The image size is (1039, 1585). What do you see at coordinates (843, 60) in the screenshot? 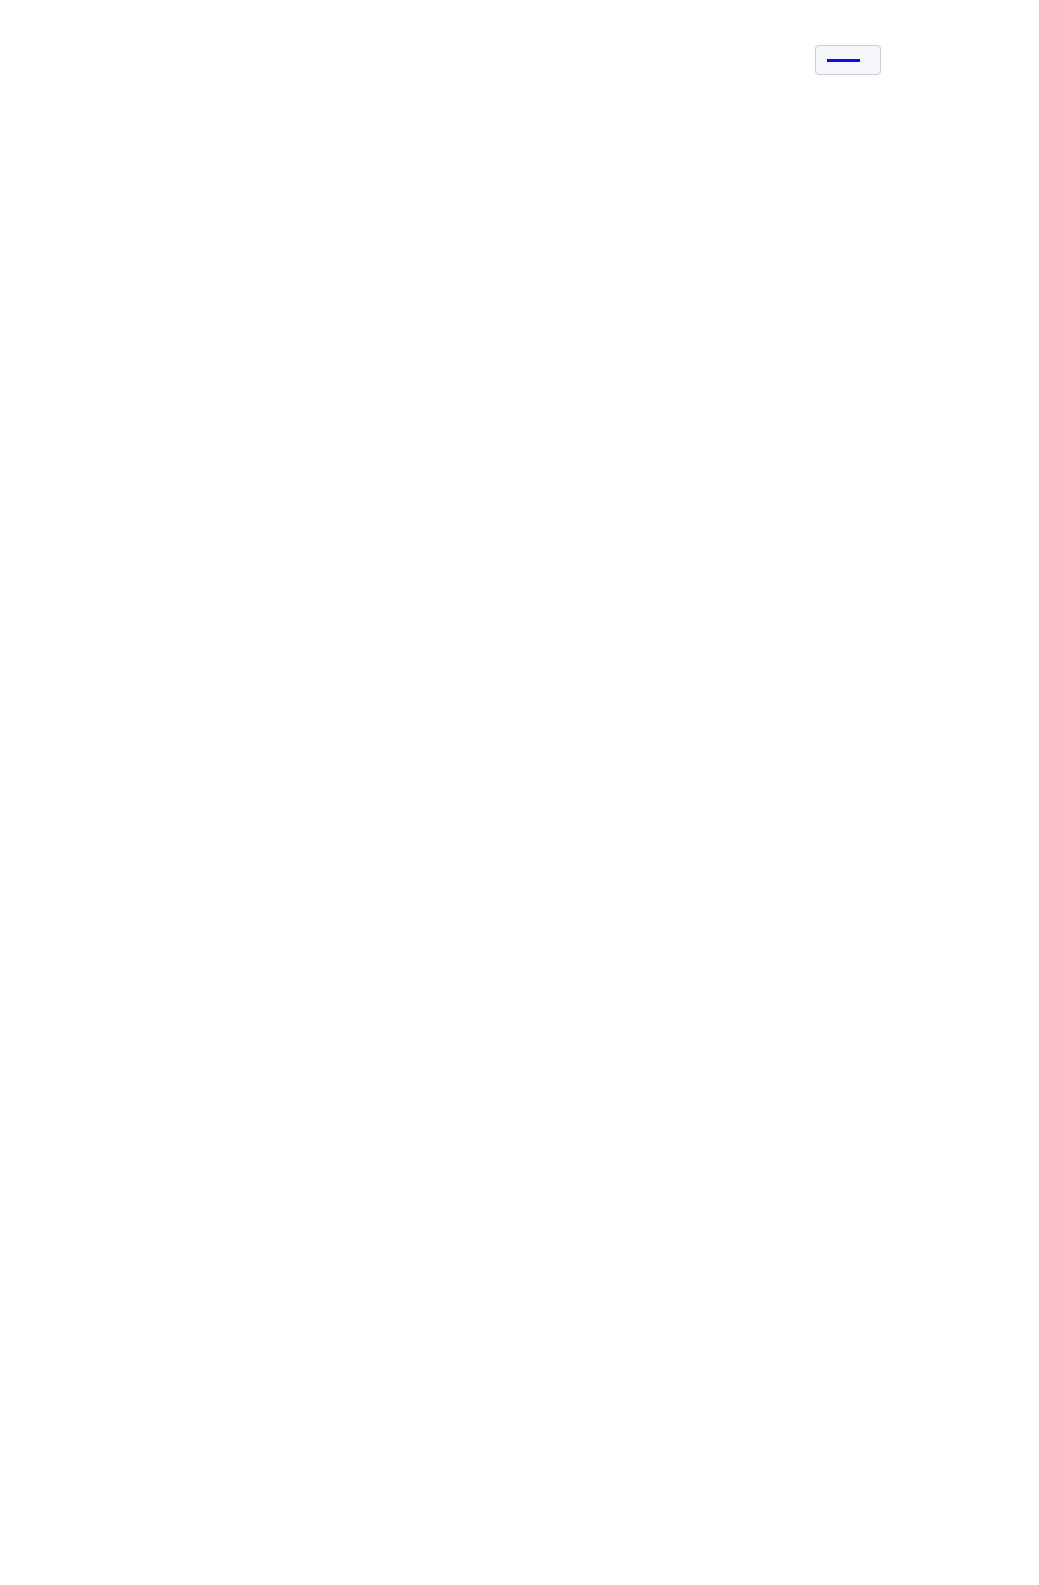
I see `legend-line-icon` at bounding box center [843, 60].